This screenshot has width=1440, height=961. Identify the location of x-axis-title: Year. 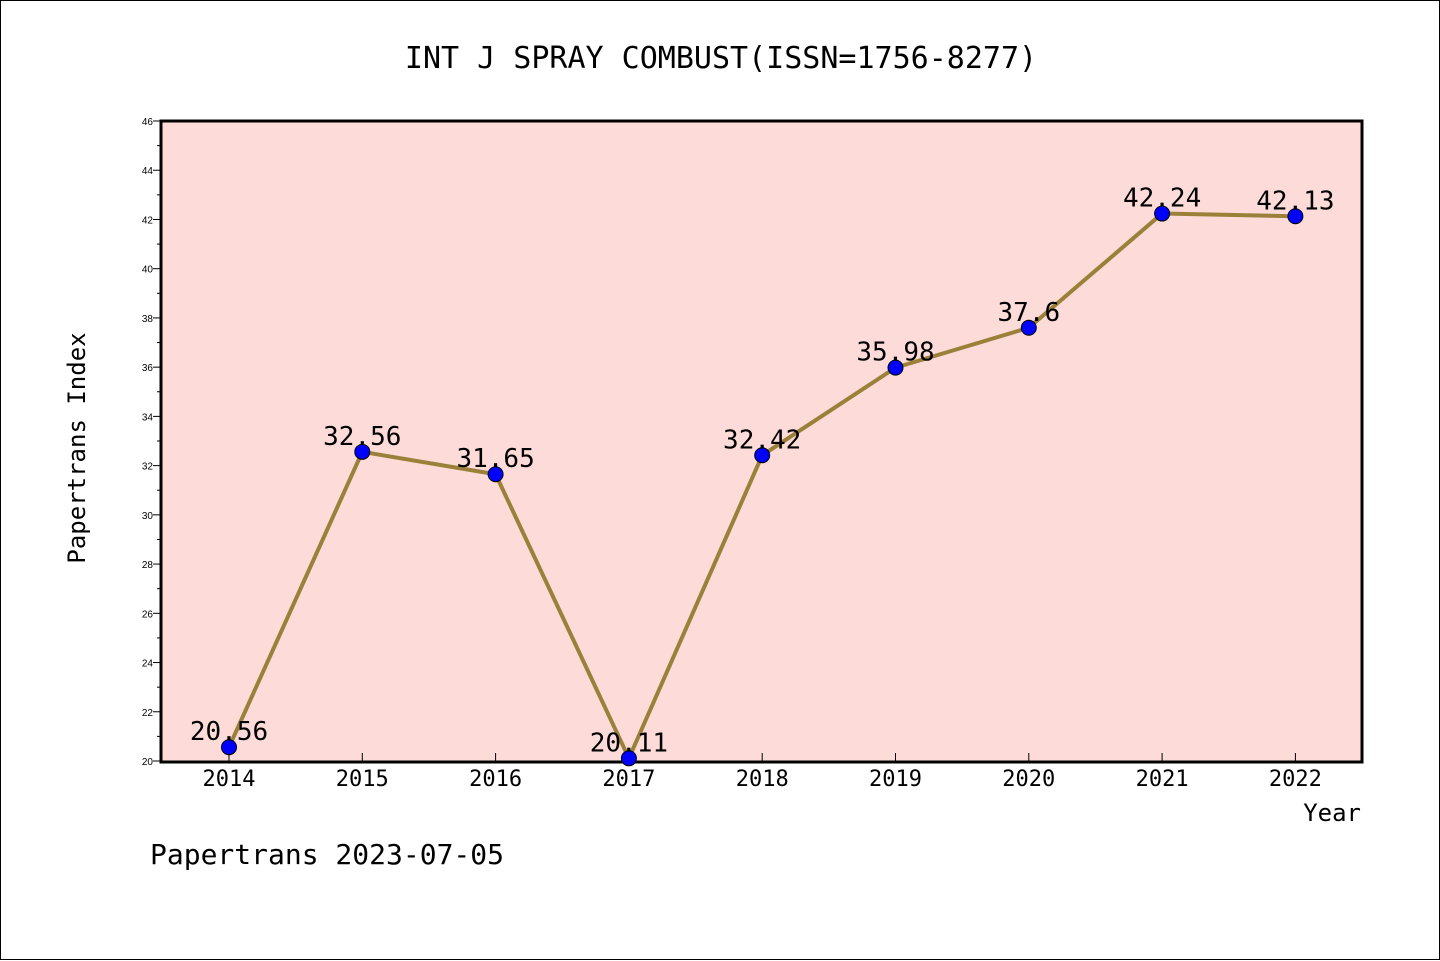
(1332, 813).